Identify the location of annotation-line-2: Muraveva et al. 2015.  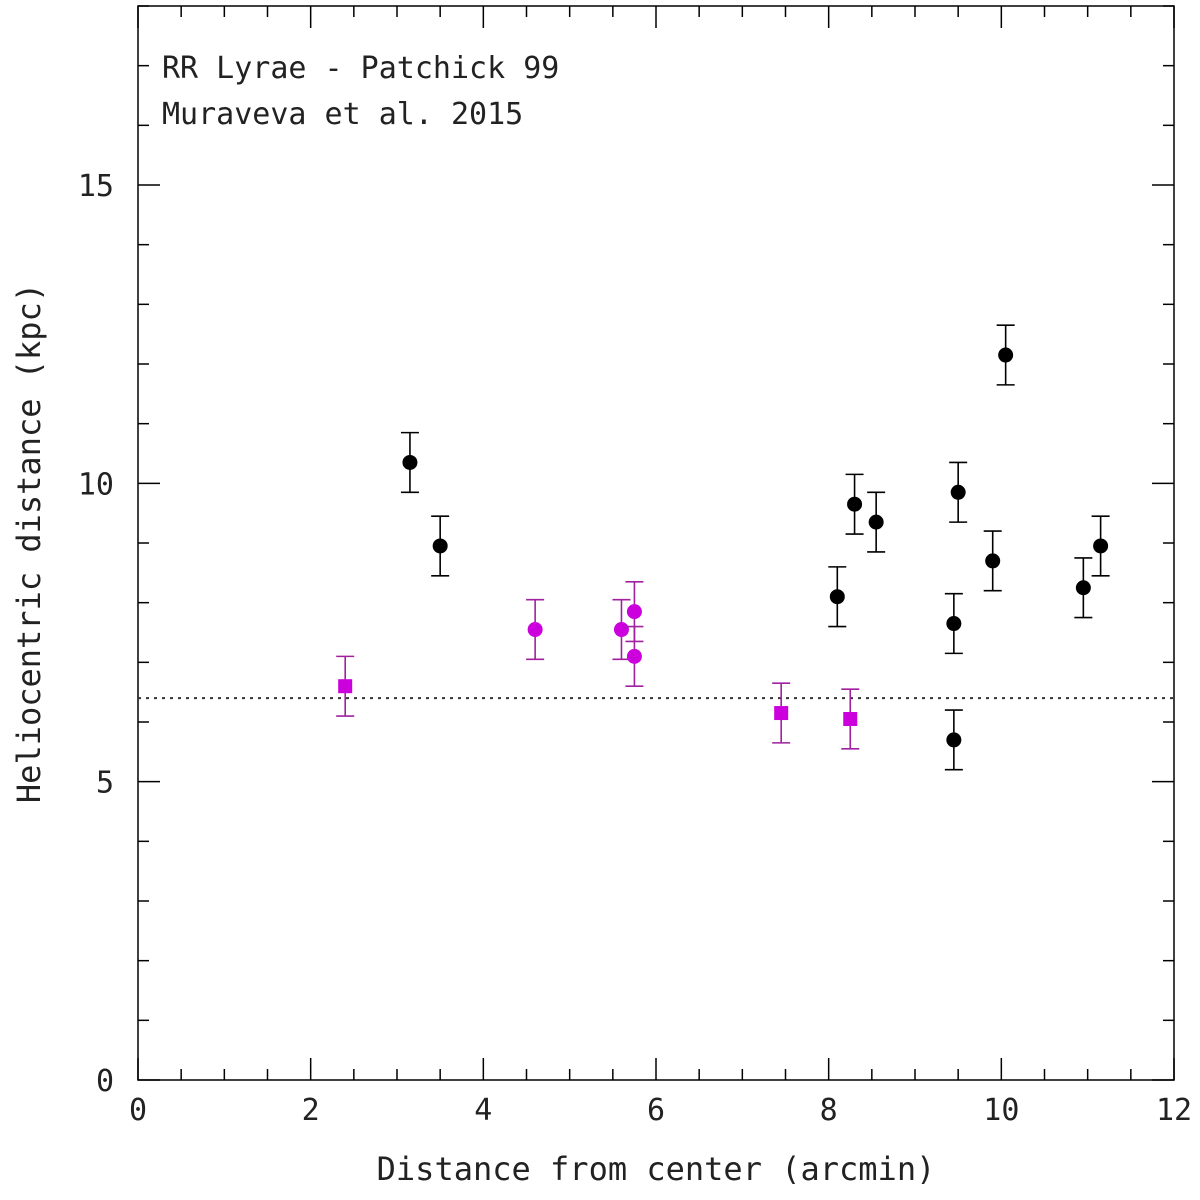
(342, 114).